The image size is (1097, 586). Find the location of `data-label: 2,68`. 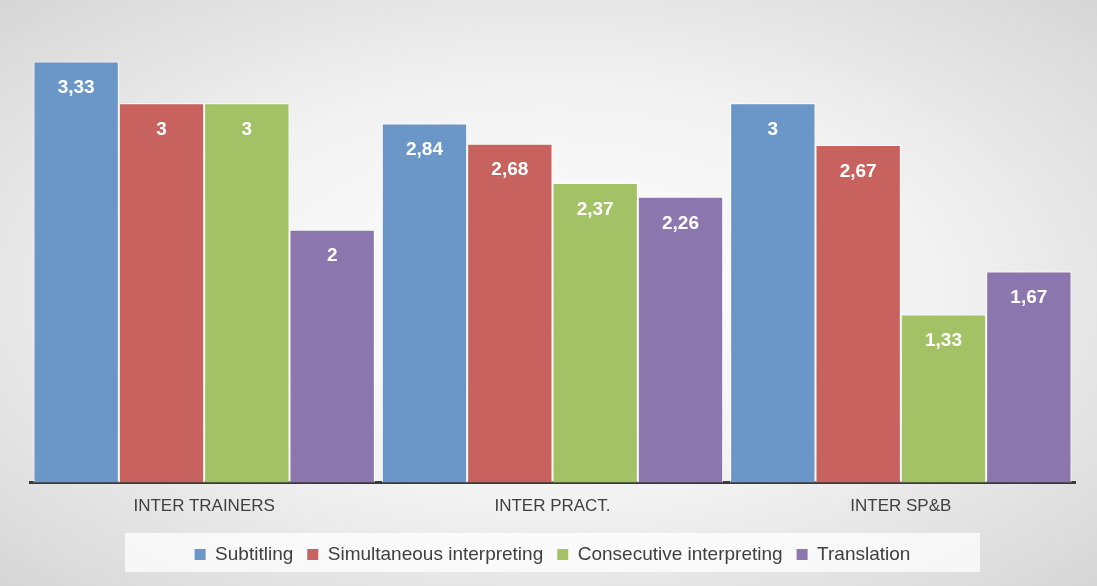

data-label: 2,68 is located at coordinates (510, 169).